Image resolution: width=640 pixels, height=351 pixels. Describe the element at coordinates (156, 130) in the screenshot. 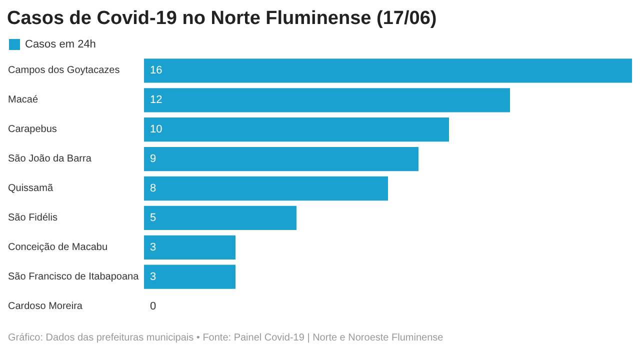

I see `data-label: 10` at that location.